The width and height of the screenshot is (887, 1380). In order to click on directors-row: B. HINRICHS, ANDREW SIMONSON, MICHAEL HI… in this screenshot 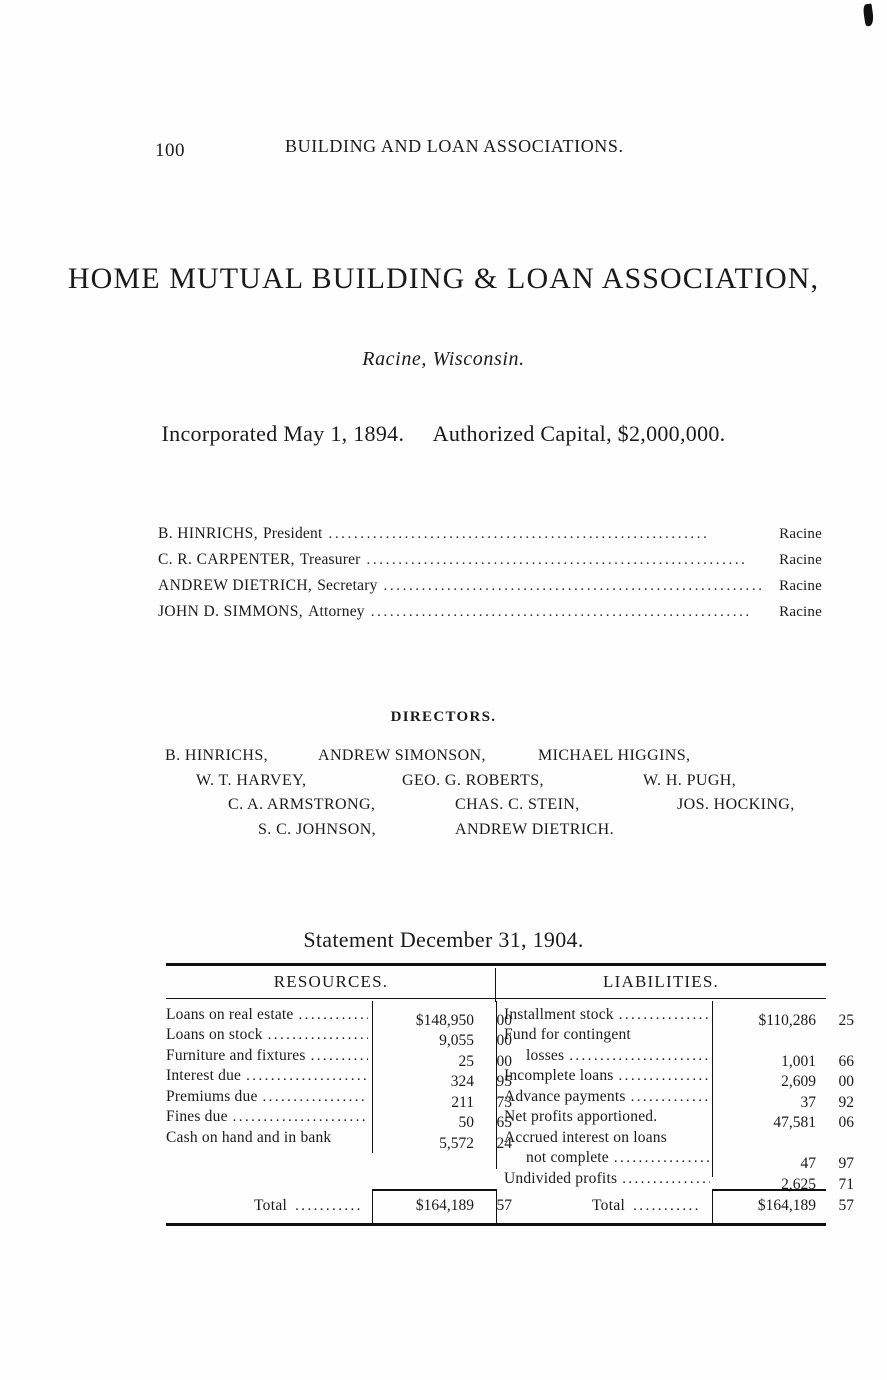, I will do `click(443, 756)`.